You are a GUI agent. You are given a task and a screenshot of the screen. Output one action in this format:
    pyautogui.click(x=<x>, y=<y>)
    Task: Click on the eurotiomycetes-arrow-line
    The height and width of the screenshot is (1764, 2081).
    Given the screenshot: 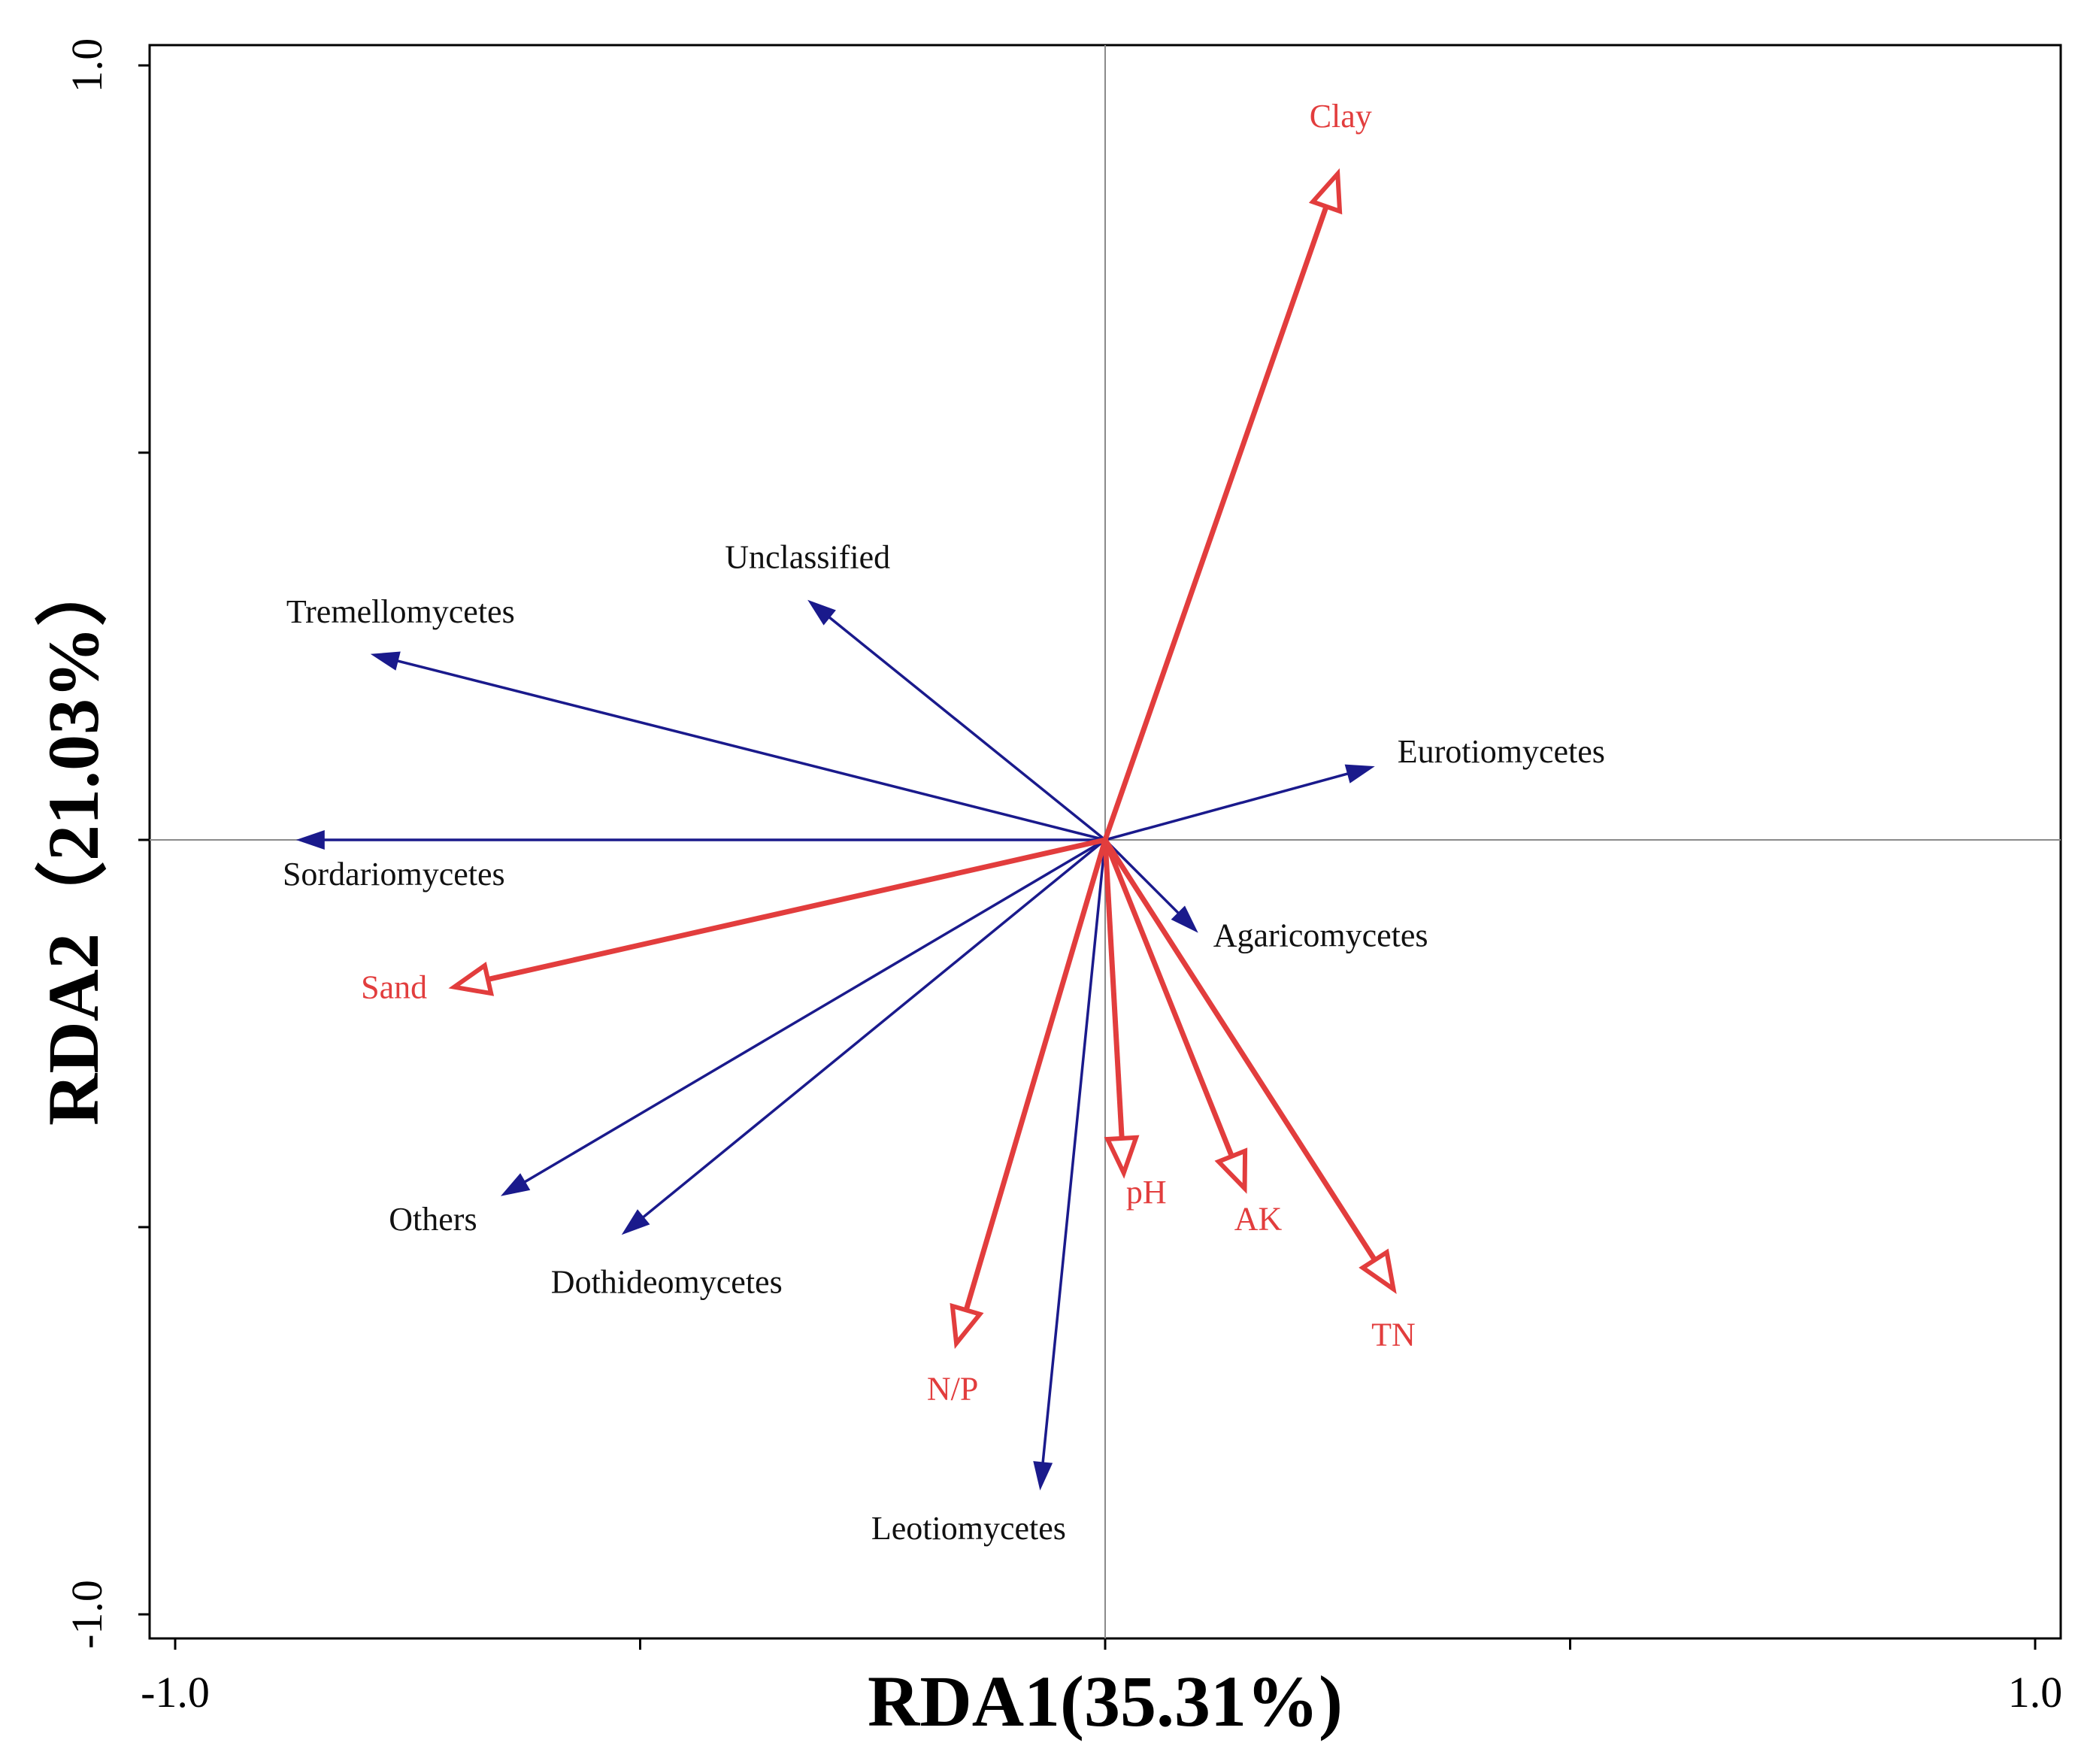 What is the action you would take?
    pyautogui.click(x=1227, y=806)
    